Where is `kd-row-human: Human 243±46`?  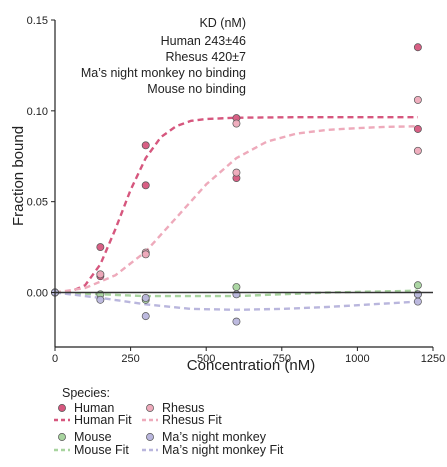
kd-row-human: Human 243±46 is located at coordinates (203, 41).